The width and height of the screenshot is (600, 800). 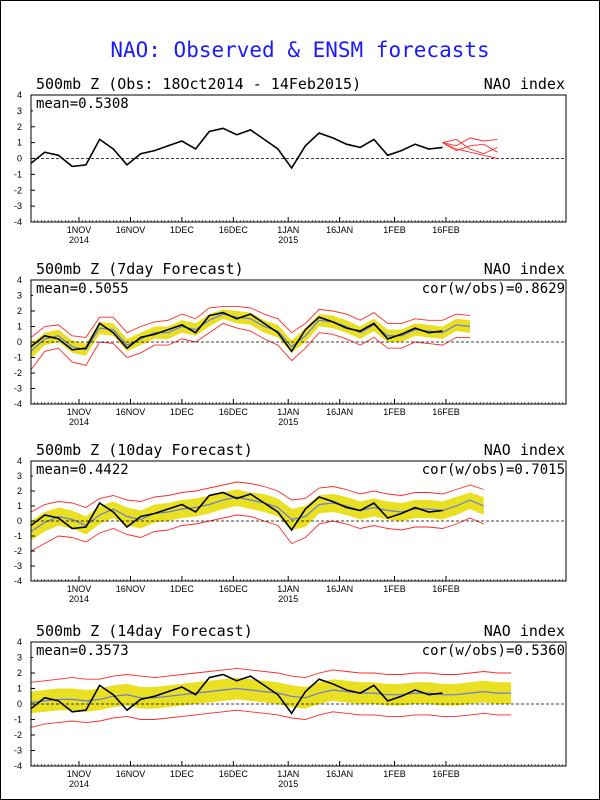 What do you see at coordinates (82, 289) in the screenshot?
I see `mean-label: mean=0.5055` at bounding box center [82, 289].